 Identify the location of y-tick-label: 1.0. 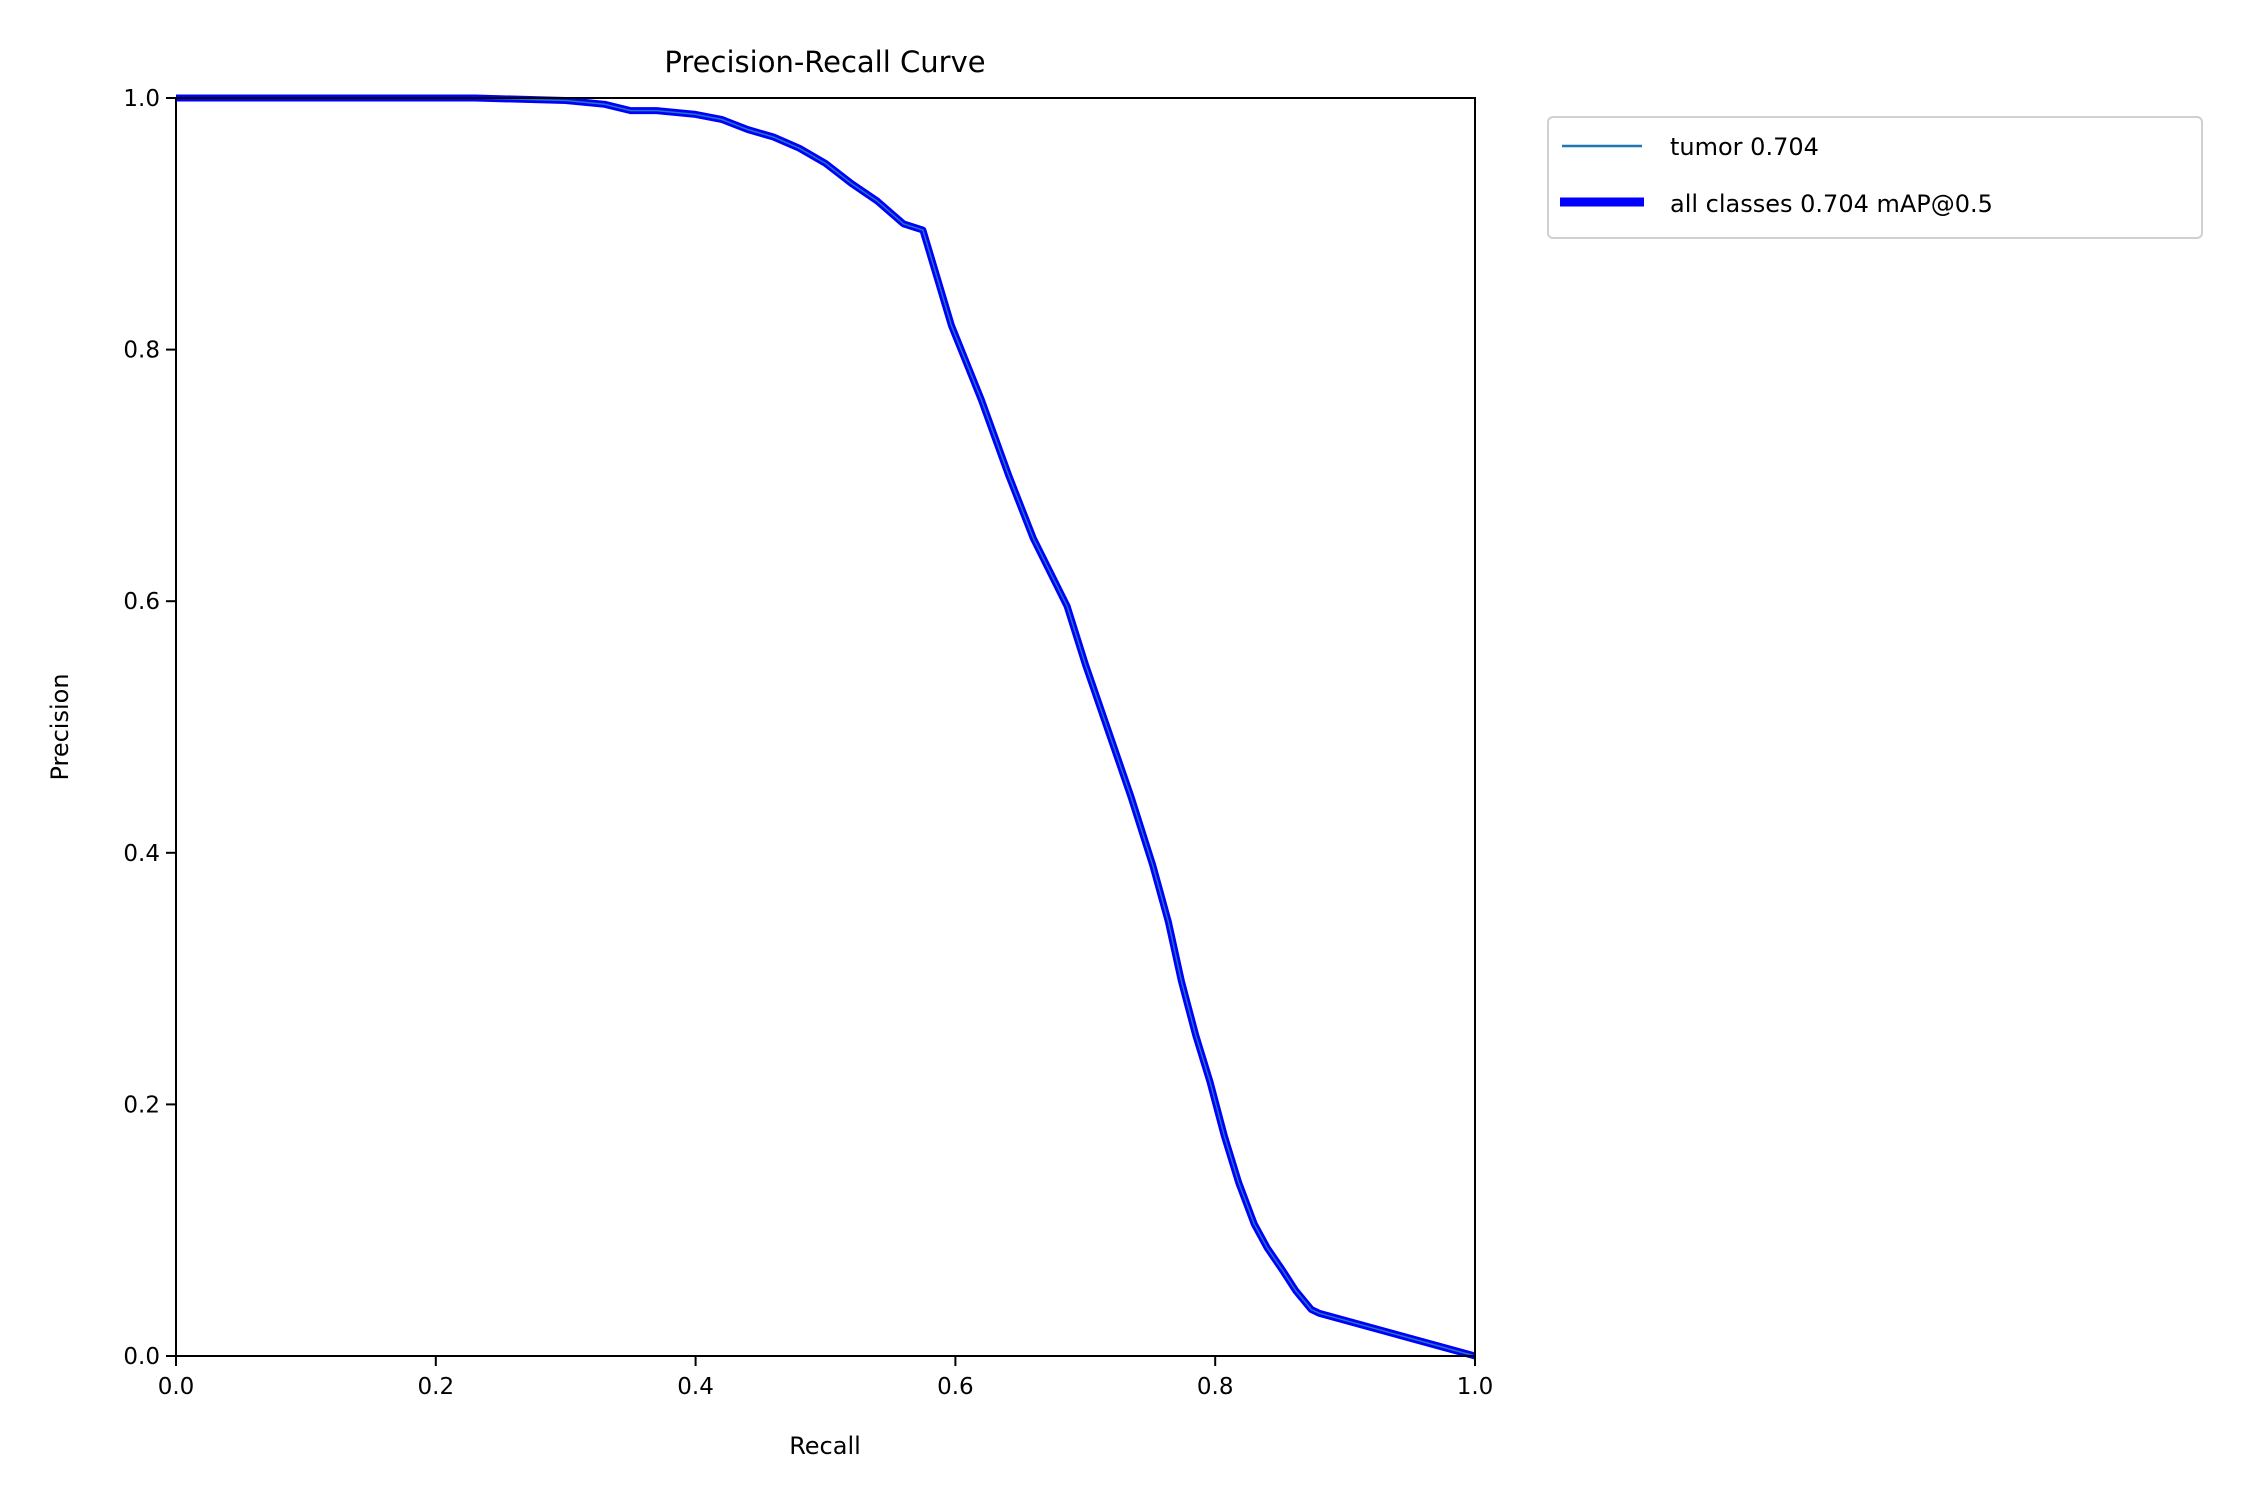
(141, 99).